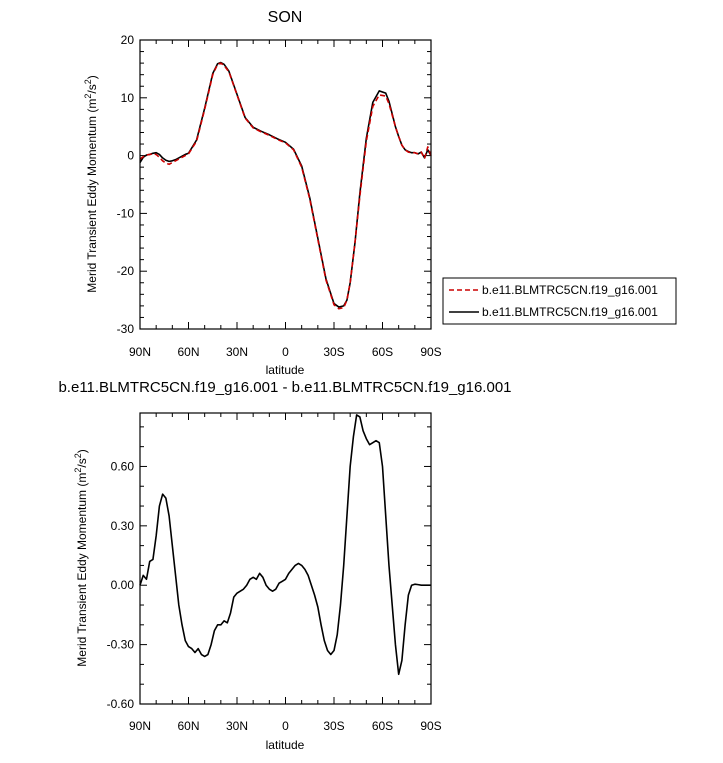  I want to click on bottom-y-tick-label: 0.60, so click(123, 466).